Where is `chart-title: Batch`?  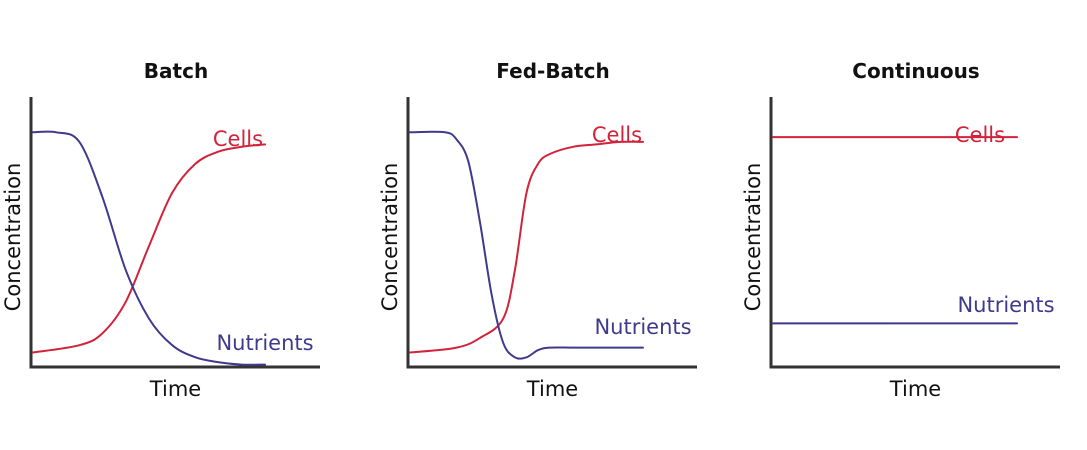 chart-title: Batch is located at coordinates (176, 71).